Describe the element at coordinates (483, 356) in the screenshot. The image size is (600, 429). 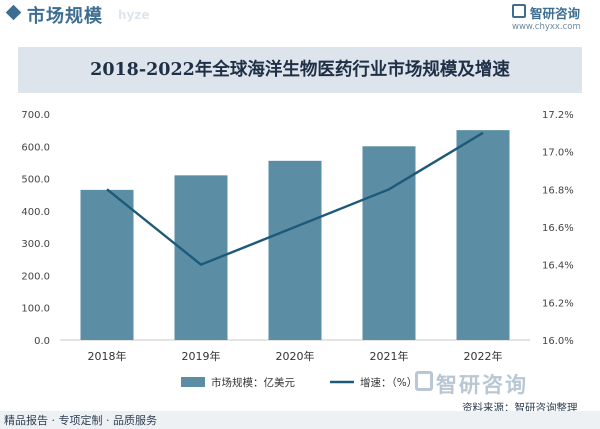
I see `x-tick-label: 2022年` at that location.